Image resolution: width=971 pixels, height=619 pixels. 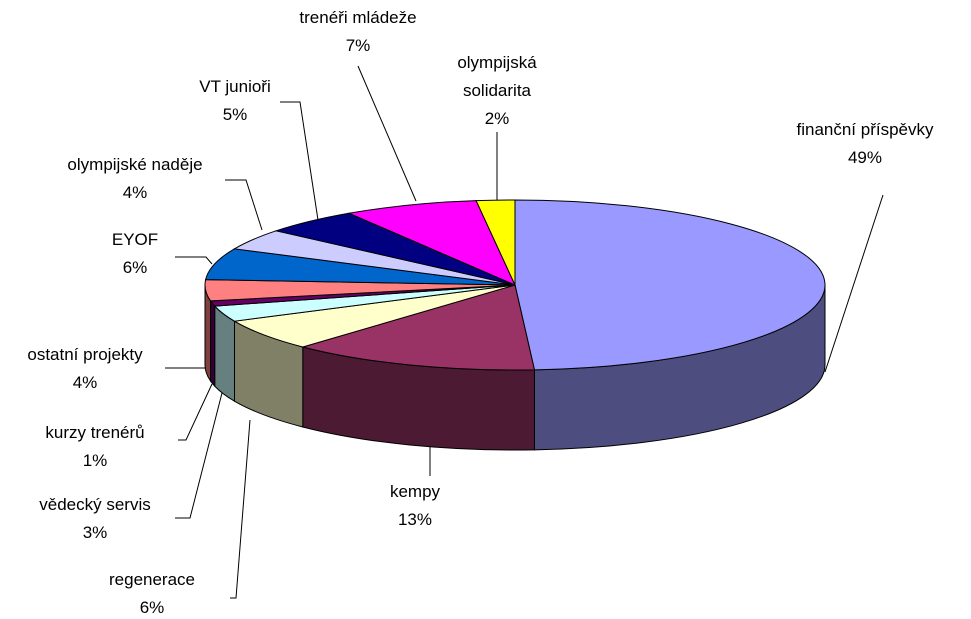 I want to click on data-label: kempy 13%, so click(x=415, y=506).